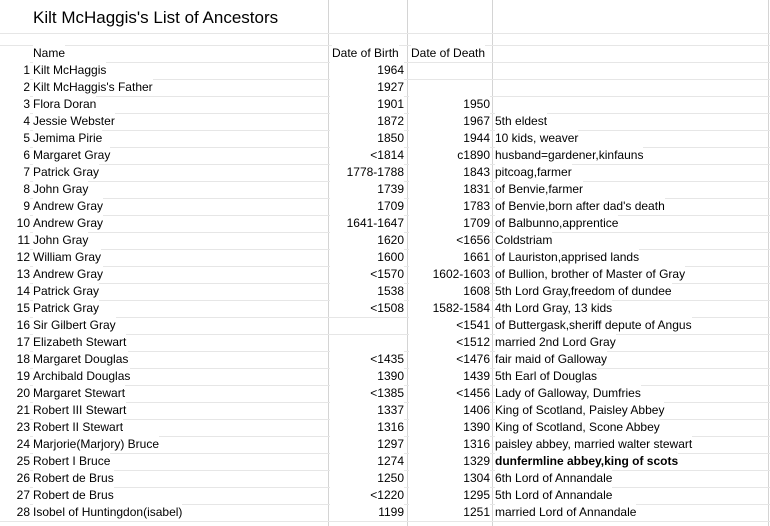 Image resolution: width=770 pixels, height=526 pixels. Describe the element at coordinates (367, 444) in the screenshot. I see `birth-cell: 1297` at that location.